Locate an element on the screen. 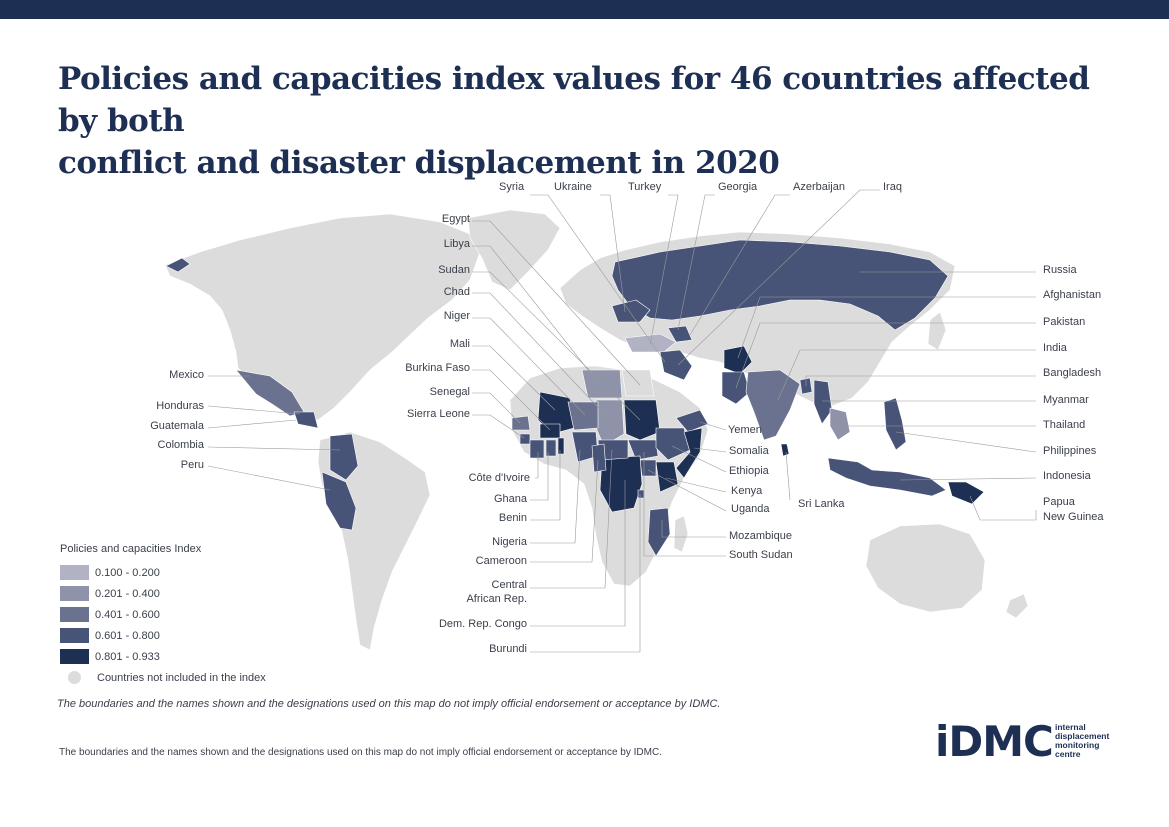 Image resolution: width=1169 pixels, height=827 pixels. leader-uganda is located at coordinates (687, 490).